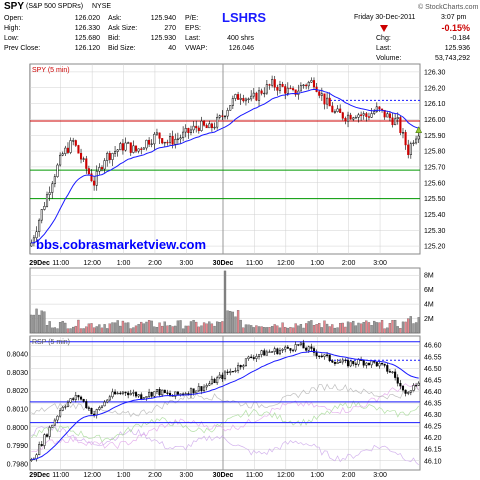 This screenshot has width=480, height=480. What do you see at coordinates (435, 72) in the screenshot?
I see `price-tick-label: 126.30` at bounding box center [435, 72].